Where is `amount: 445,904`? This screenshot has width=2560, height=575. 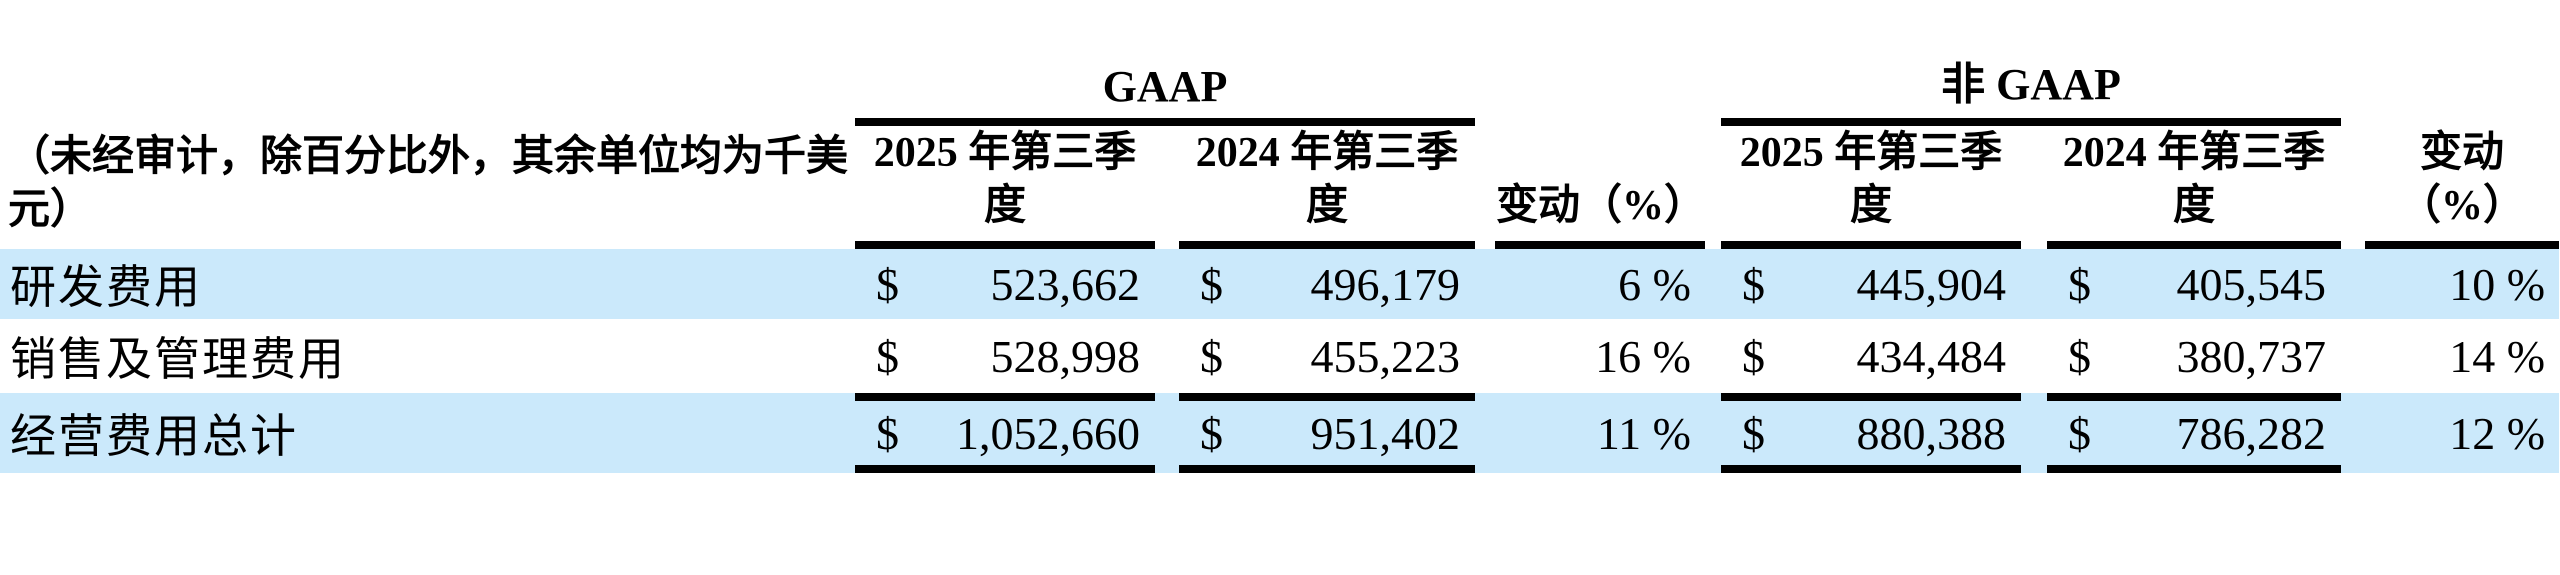
amount: 445,904 is located at coordinates (1931, 284).